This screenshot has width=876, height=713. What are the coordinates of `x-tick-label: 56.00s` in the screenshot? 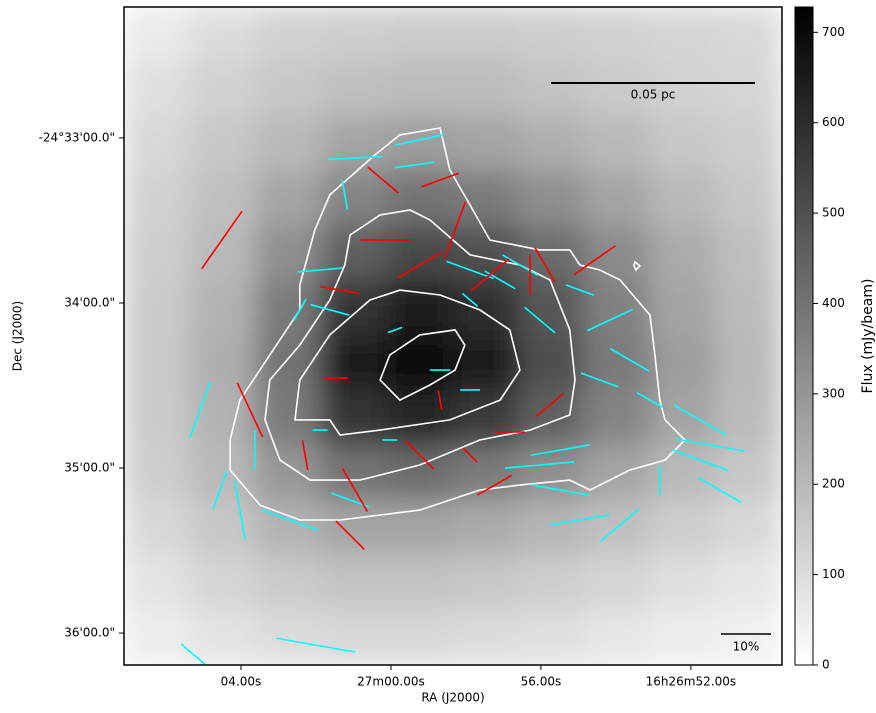 It's located at (541, 682).